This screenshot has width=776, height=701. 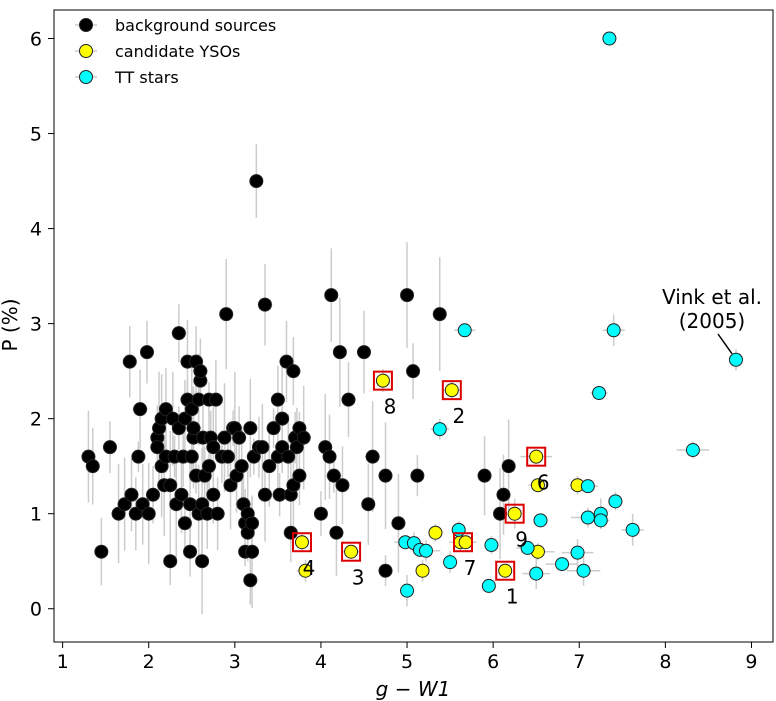 I want to click on legend-item-tt-stars: TT stars, so click(x=127, y=77).